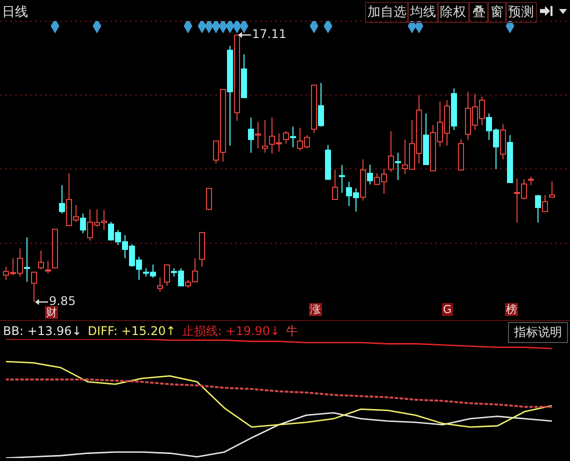  What do you see at coordinates (15, 12) in the screenshot?
I see `text: 日线` at bounding box center [15, 12].